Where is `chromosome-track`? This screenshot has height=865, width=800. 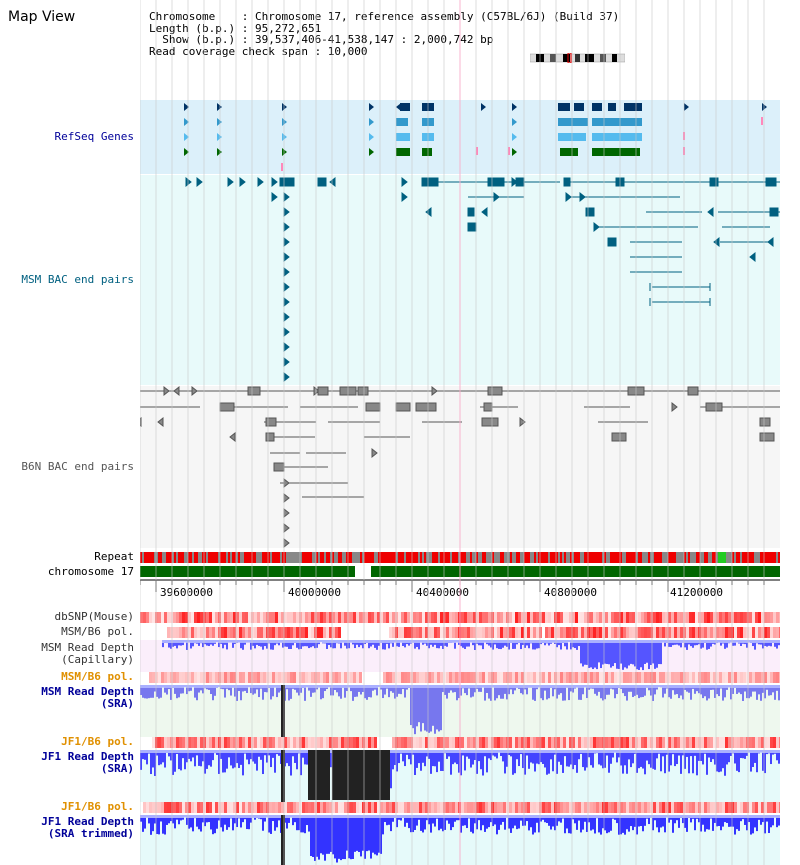
chromosome-track is located at coordinates (460, 571).